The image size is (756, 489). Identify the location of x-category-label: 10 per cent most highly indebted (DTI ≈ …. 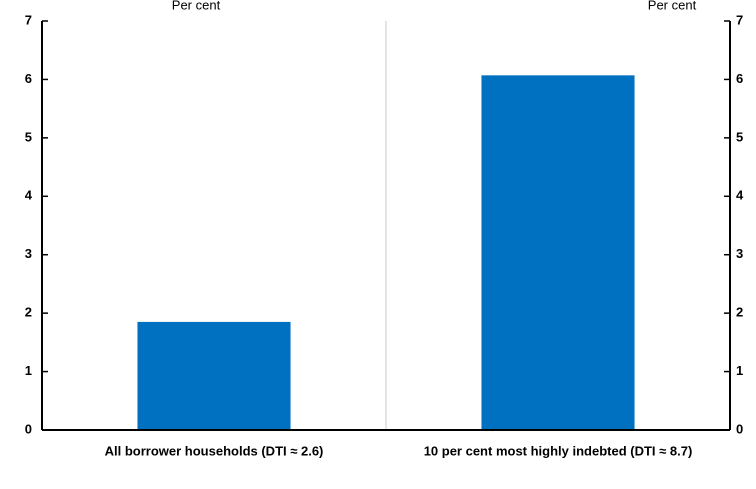
(558, 450).